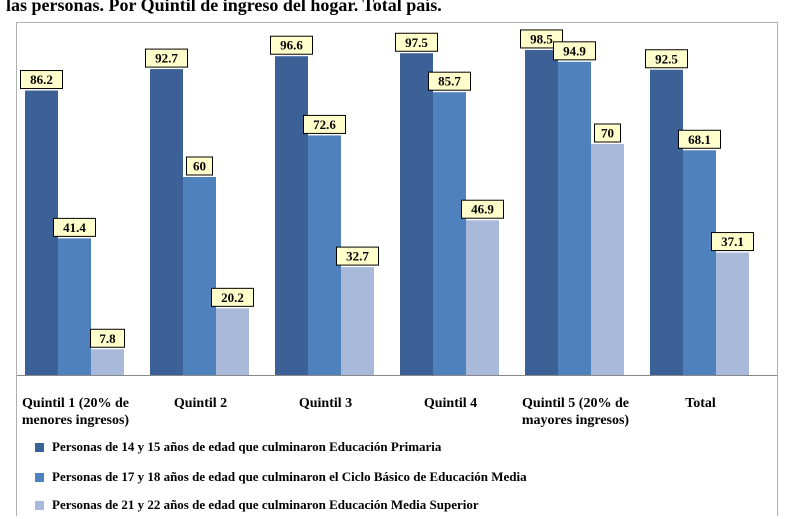 Image resolution: width=786 pixels, height=519 pixels. Describe the element at coordinates (39, 447) in the screenshot. I see `legend-swatch-primaria` at that location.